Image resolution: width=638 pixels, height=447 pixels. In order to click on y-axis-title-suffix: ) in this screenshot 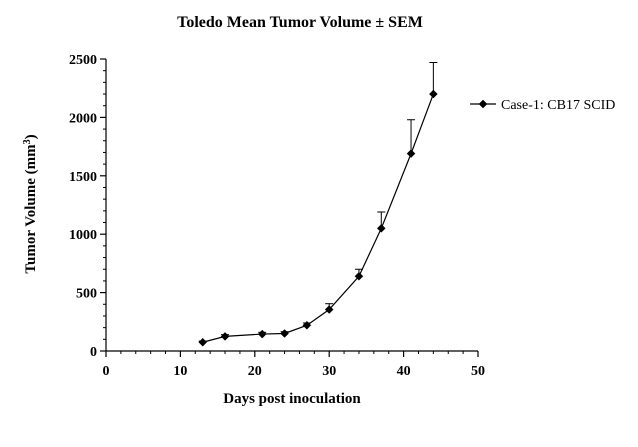, I will do `click(31, 136)`.